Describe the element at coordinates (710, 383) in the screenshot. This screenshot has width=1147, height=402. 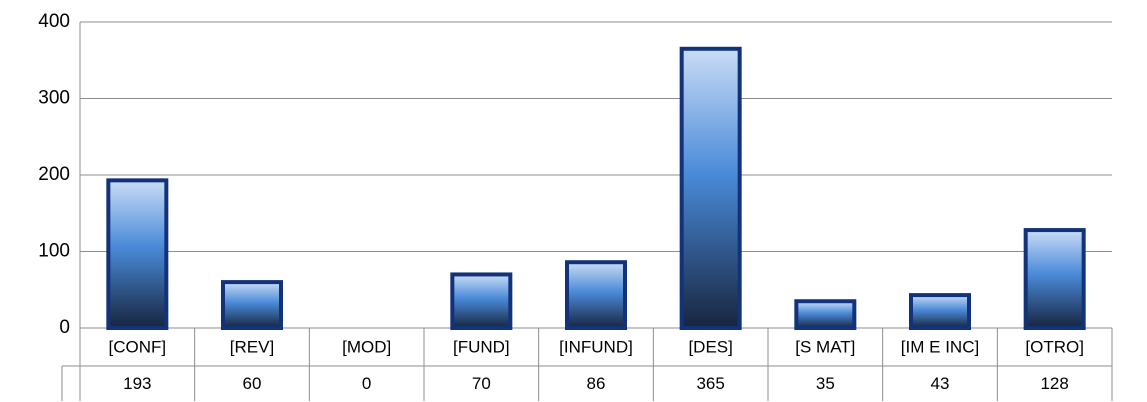
I see `table-value: 365` at that location.